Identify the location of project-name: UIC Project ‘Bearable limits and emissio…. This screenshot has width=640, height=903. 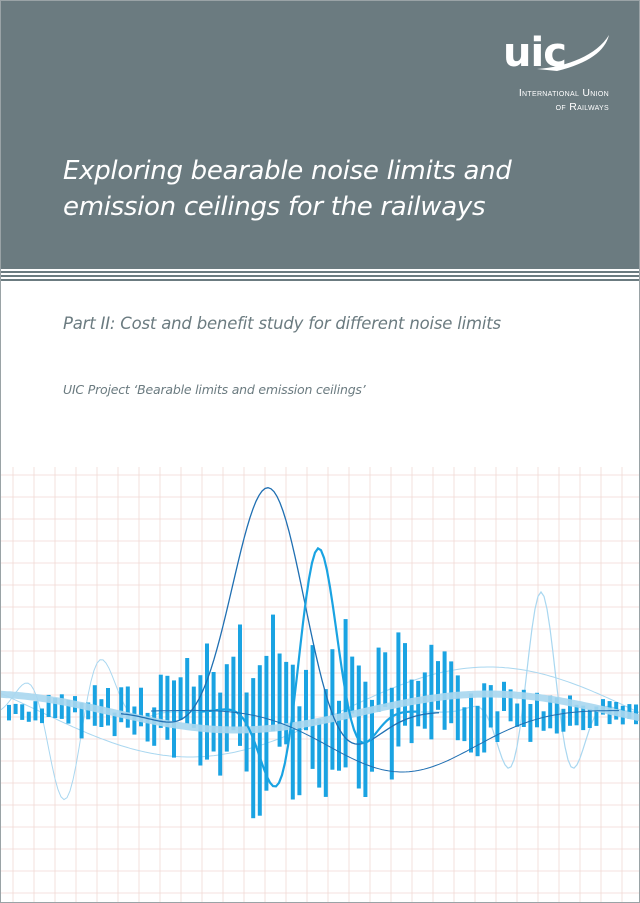
(214, 389).